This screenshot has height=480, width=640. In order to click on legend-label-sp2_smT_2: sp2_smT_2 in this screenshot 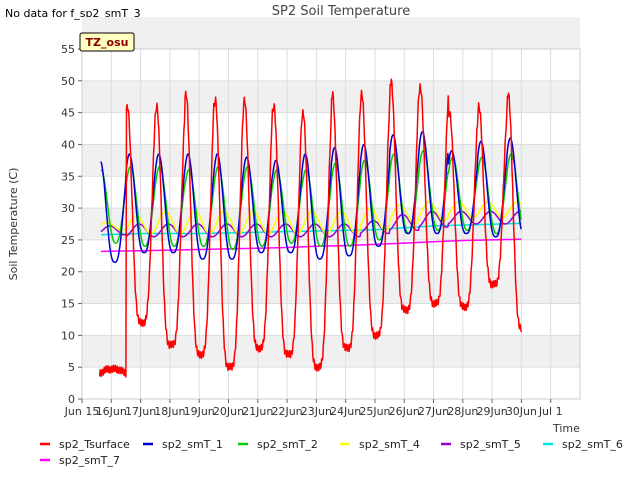, I will do `click(287, 444)`.